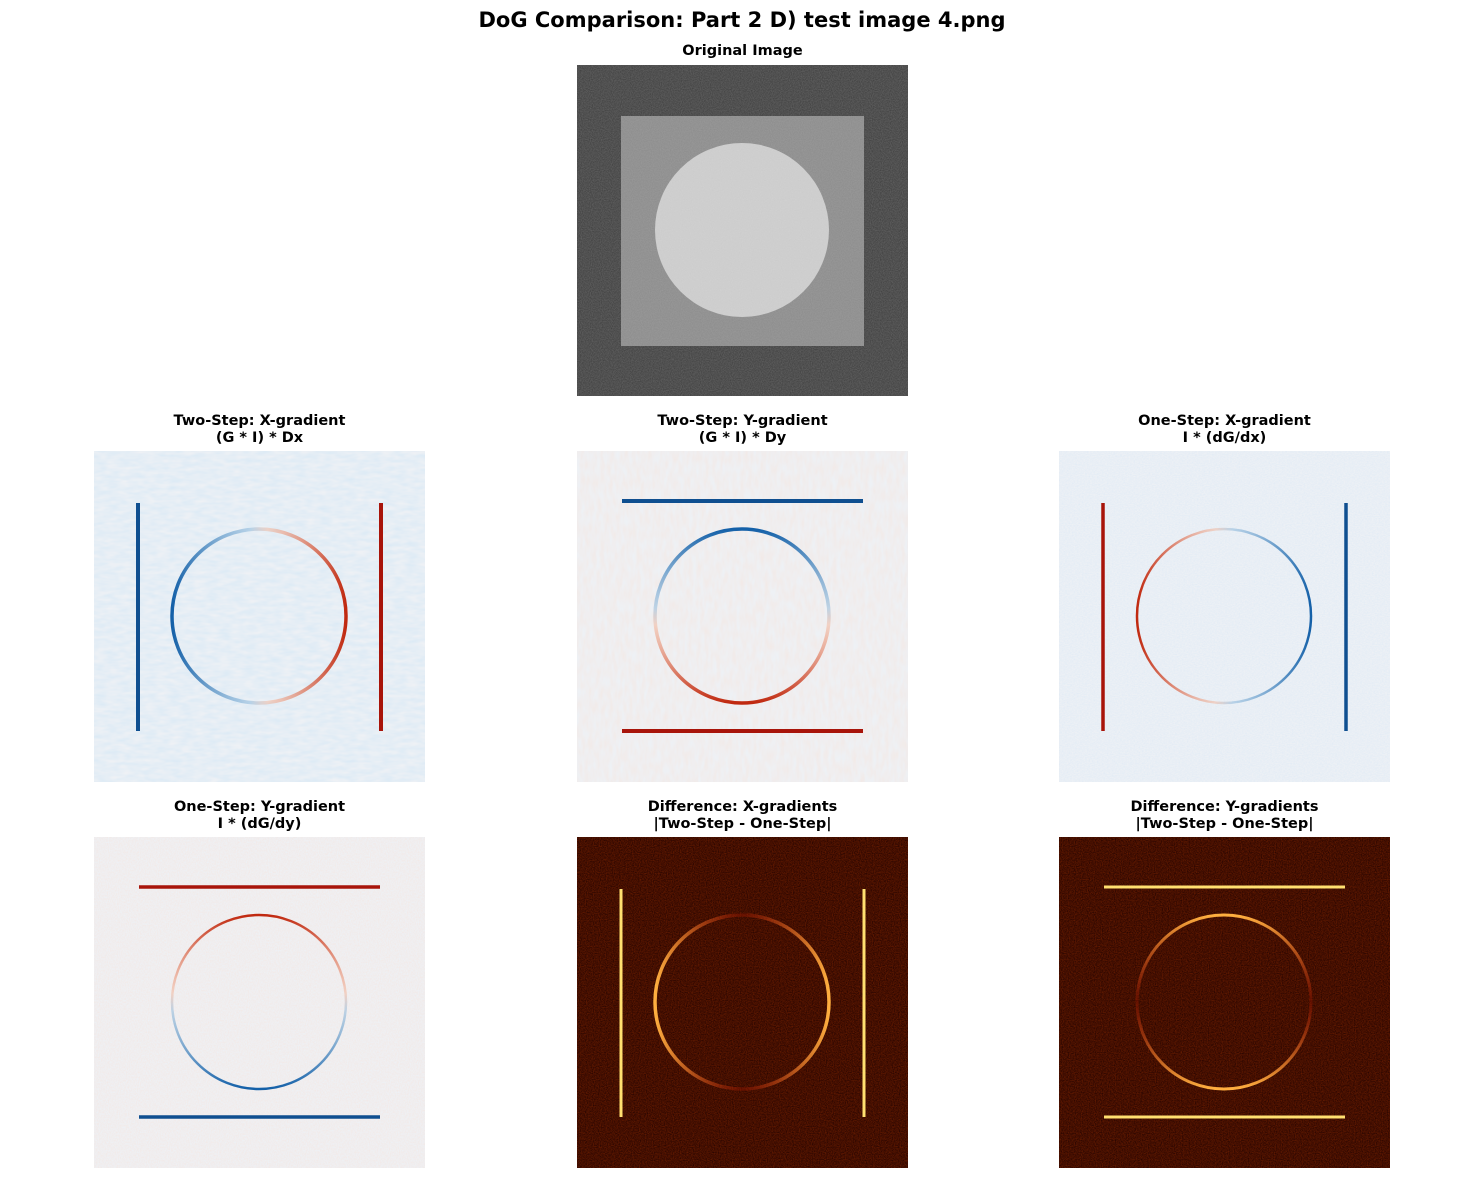 The image size is (1484, 1178). I want to click on panel-title-original: Original Image, so click(742, 51).